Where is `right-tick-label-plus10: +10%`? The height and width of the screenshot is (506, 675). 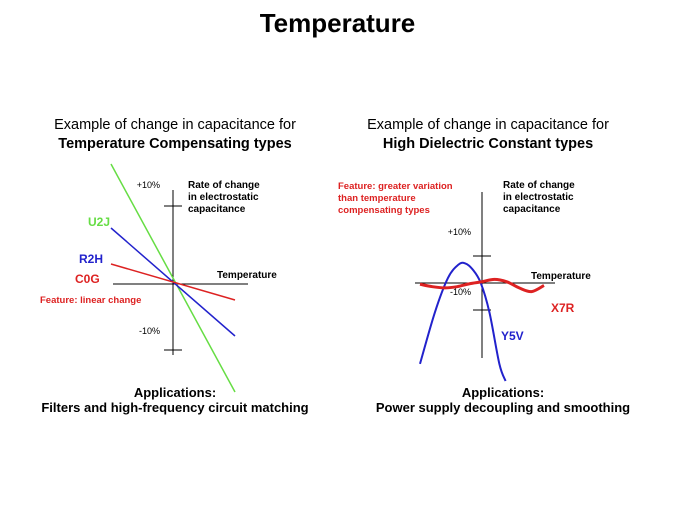
right-tick-label-plus10: +10% is located at coordinates (459, 232).